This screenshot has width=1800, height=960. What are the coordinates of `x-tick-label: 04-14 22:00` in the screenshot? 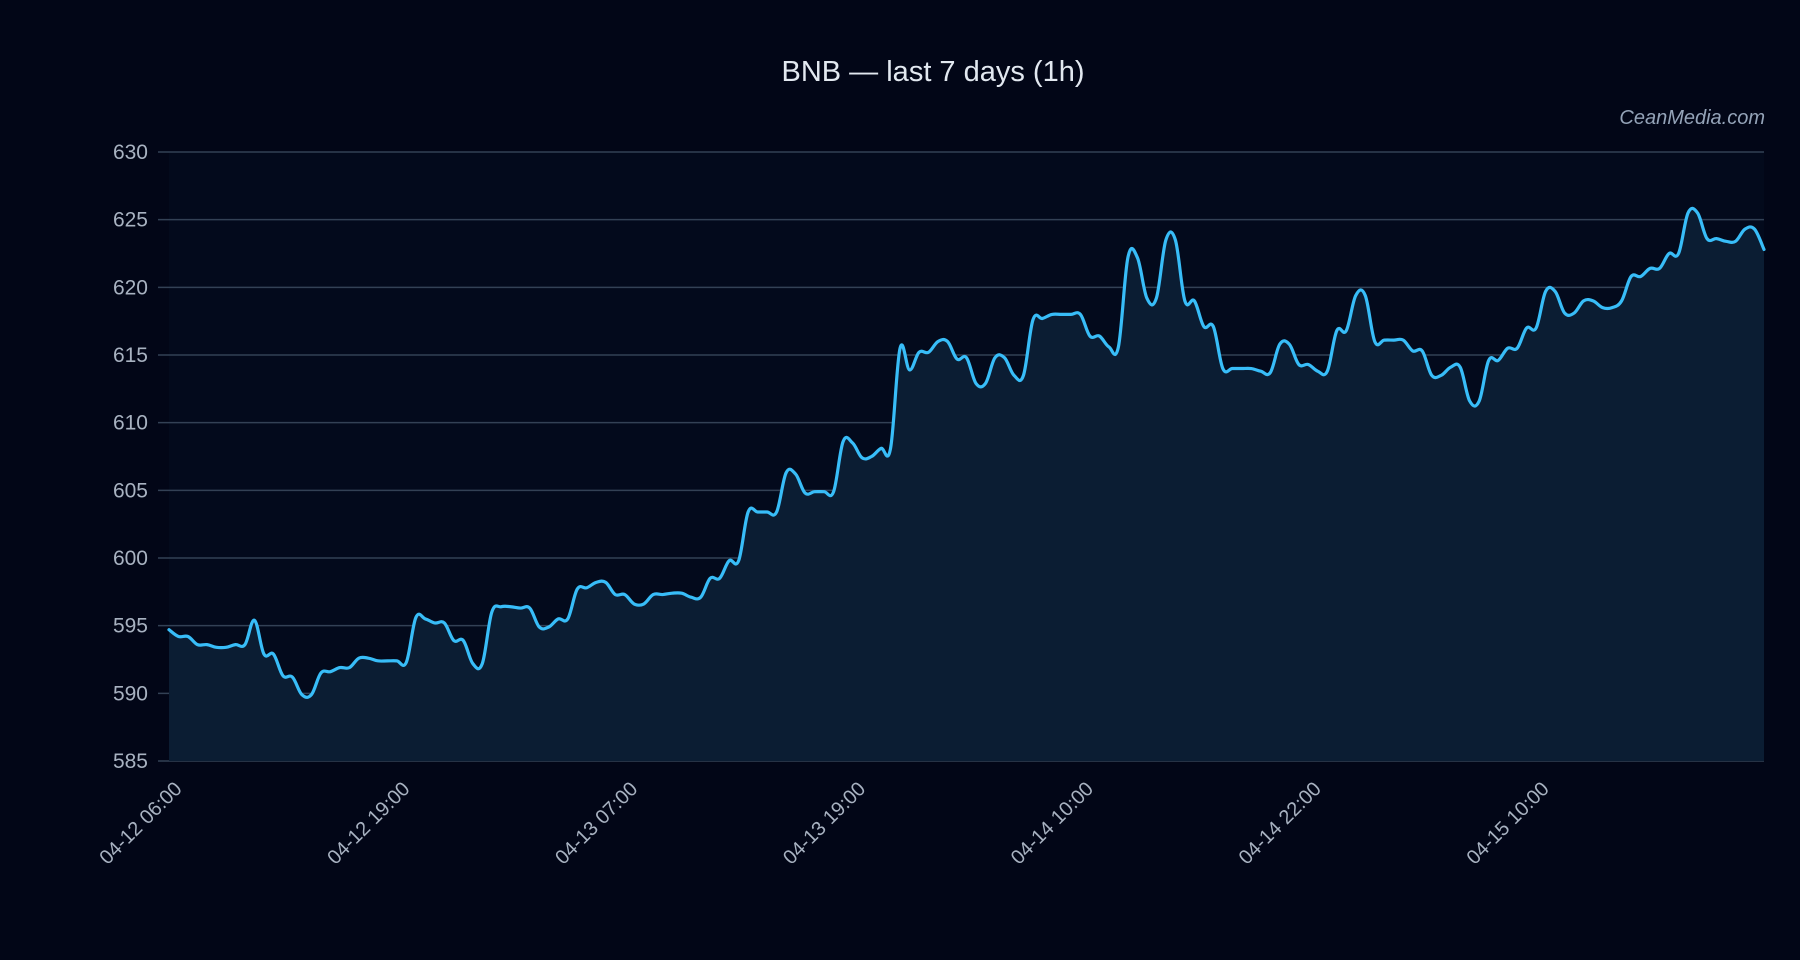 It's located at (1280, 823).